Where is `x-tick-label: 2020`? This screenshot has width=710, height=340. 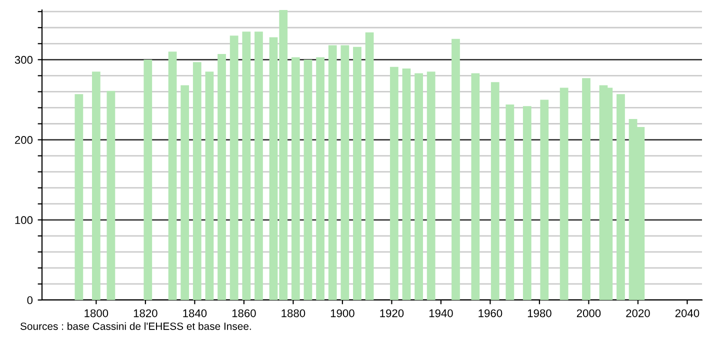 x-tick-label: 2020 is located at coordinates (638, 313).